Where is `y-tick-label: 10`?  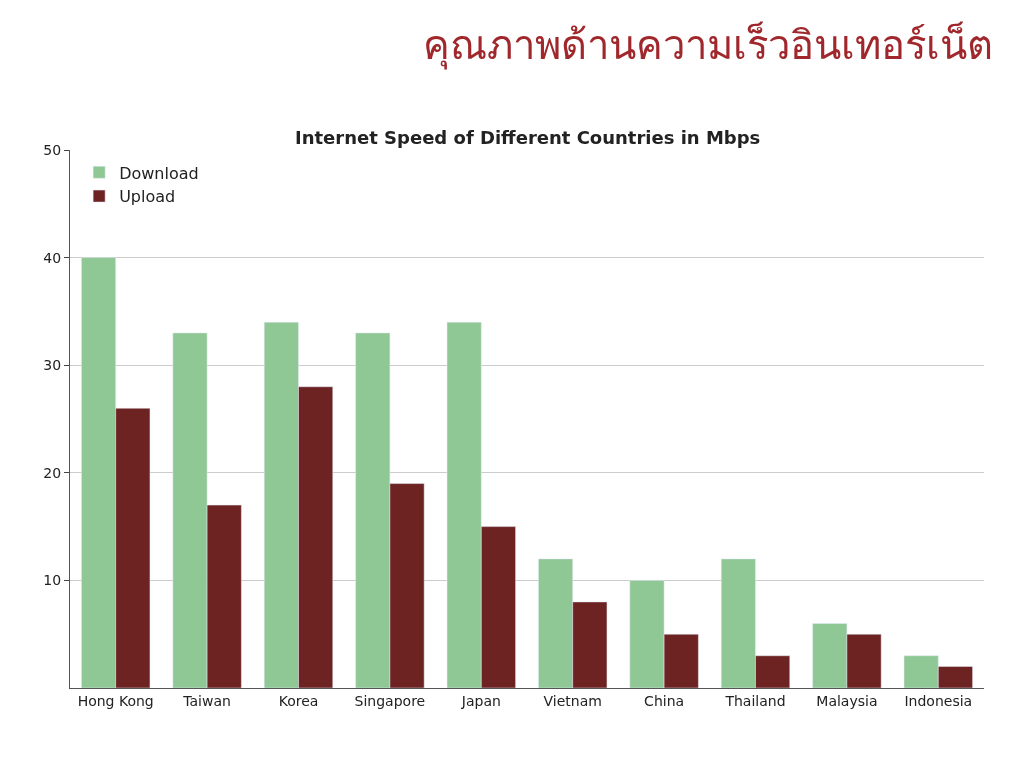 y-tick-label: 10 is located at coordinates (52, 580).